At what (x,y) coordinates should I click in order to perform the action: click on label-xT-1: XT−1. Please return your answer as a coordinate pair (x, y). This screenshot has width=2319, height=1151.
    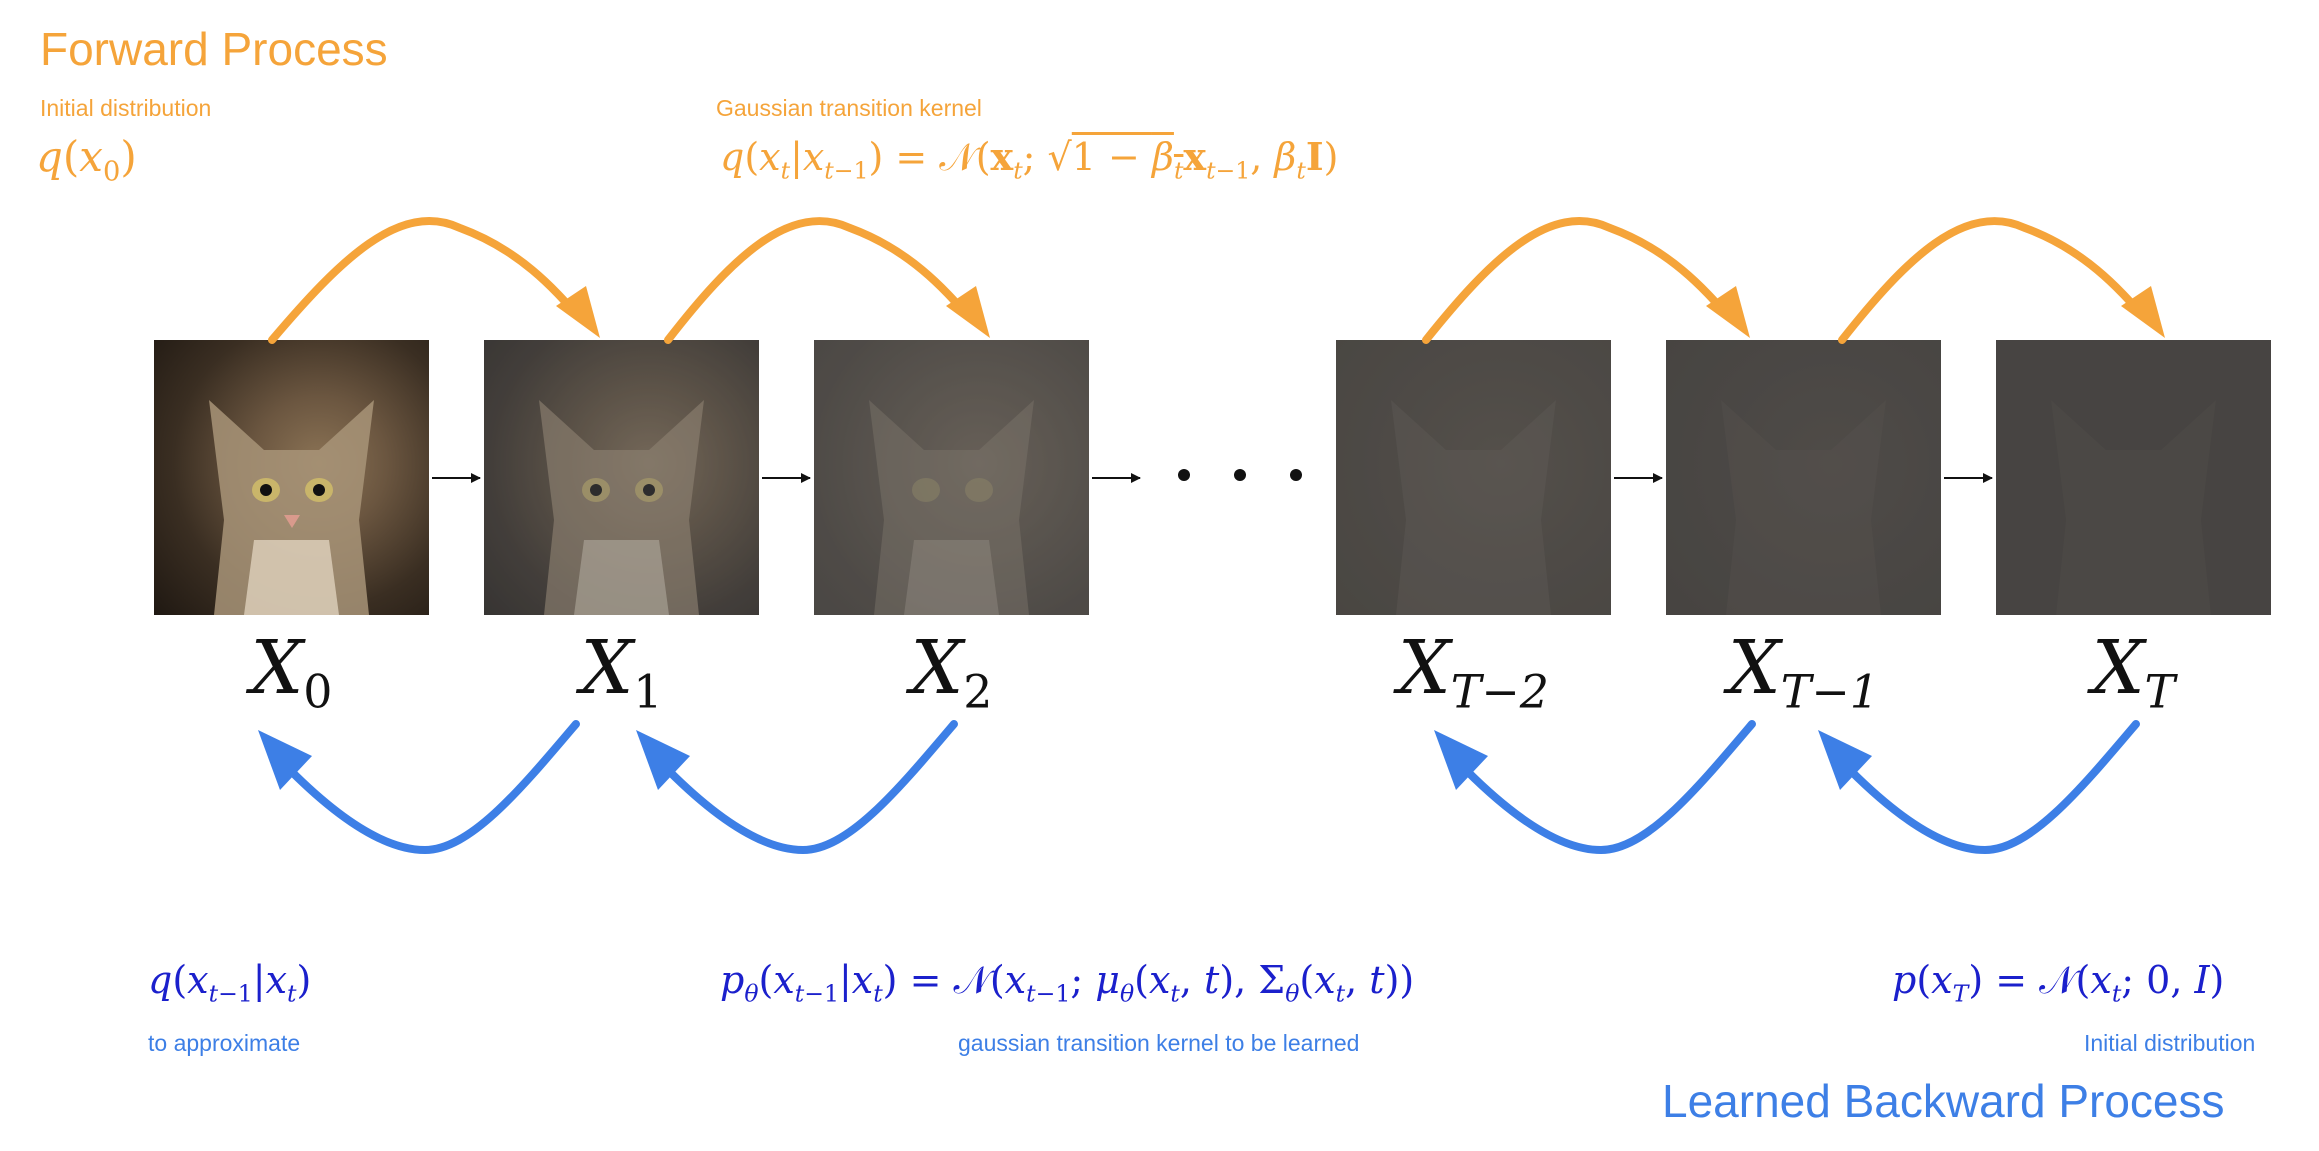
    Looking at the image, I should click on (1803, 672).